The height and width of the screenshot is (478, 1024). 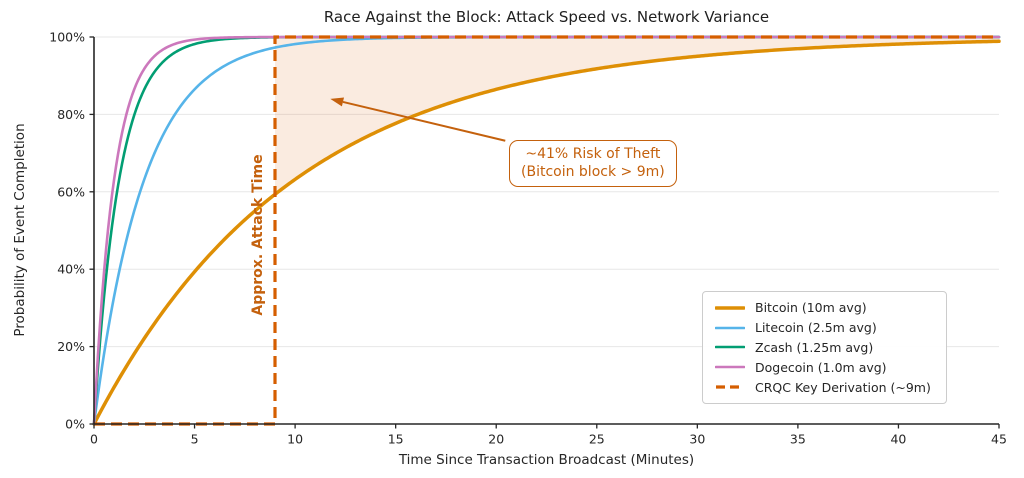 I want to click on x-tick-label: 15, so click(x=396, y=439).